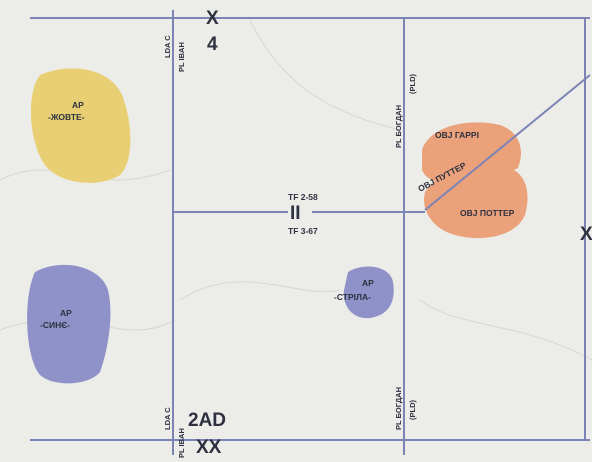 The width and height of the screenshot is (592, 462). I want to click on right-boundary-top-label-2: (PLD), so click(412, 84).